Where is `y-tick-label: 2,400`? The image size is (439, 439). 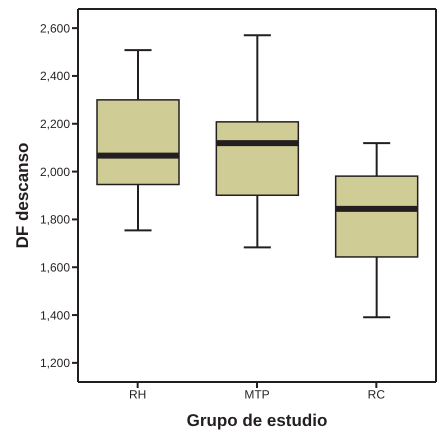
y-tick-label: 2,400 is located at coordinates (55, 76).